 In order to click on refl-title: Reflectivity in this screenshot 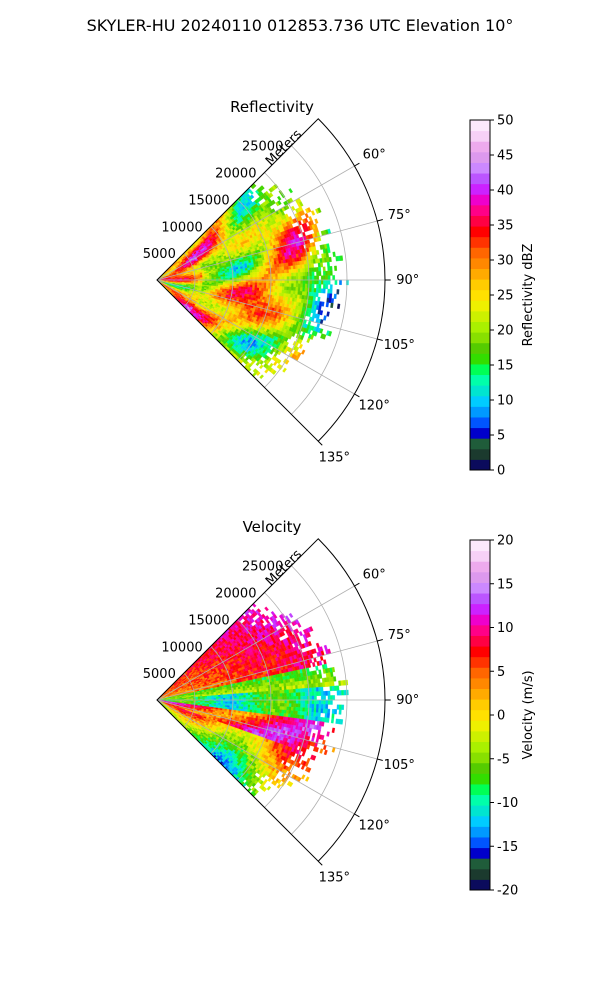, I will do `click(272, 107)`.